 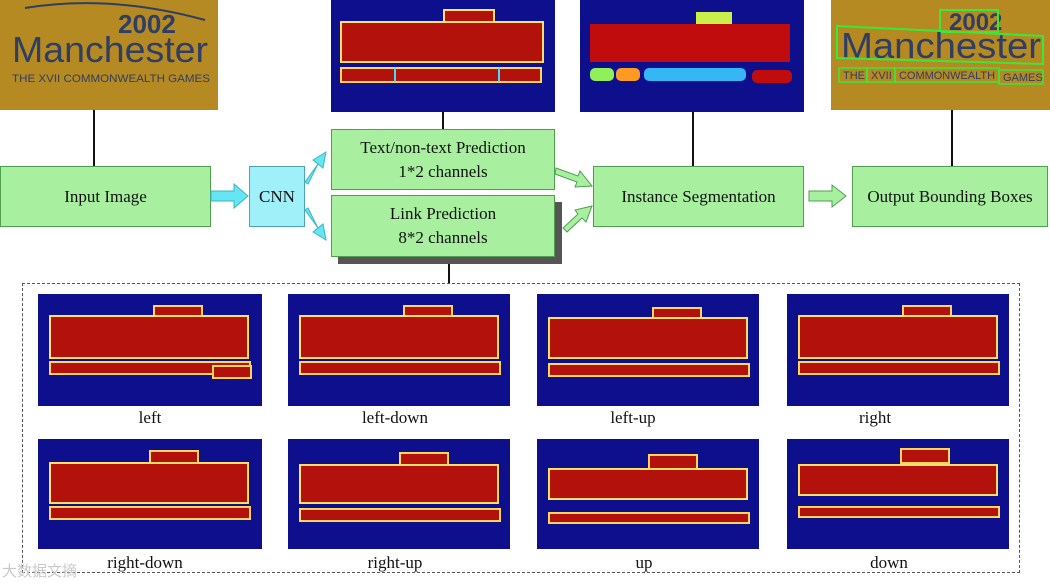 I want to click on text-prediction-title: Text/non-text Prediction, so click(x=443, y=147).